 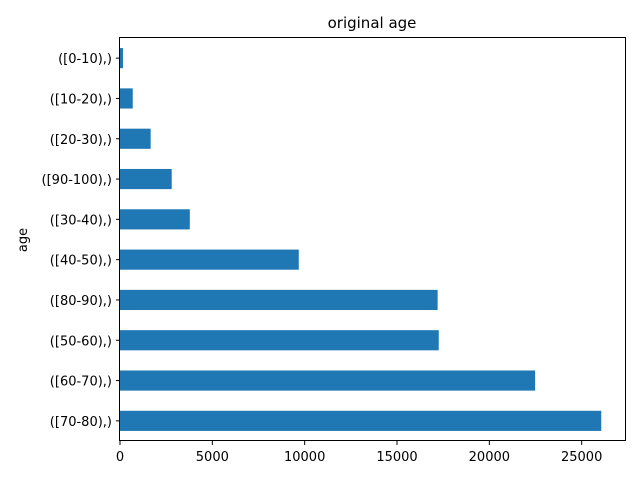 What do you see at coordinates (77, 180) in the screenshot?
I see `y-tick-label: ([90-100),)` at bounding box center [77, 180].